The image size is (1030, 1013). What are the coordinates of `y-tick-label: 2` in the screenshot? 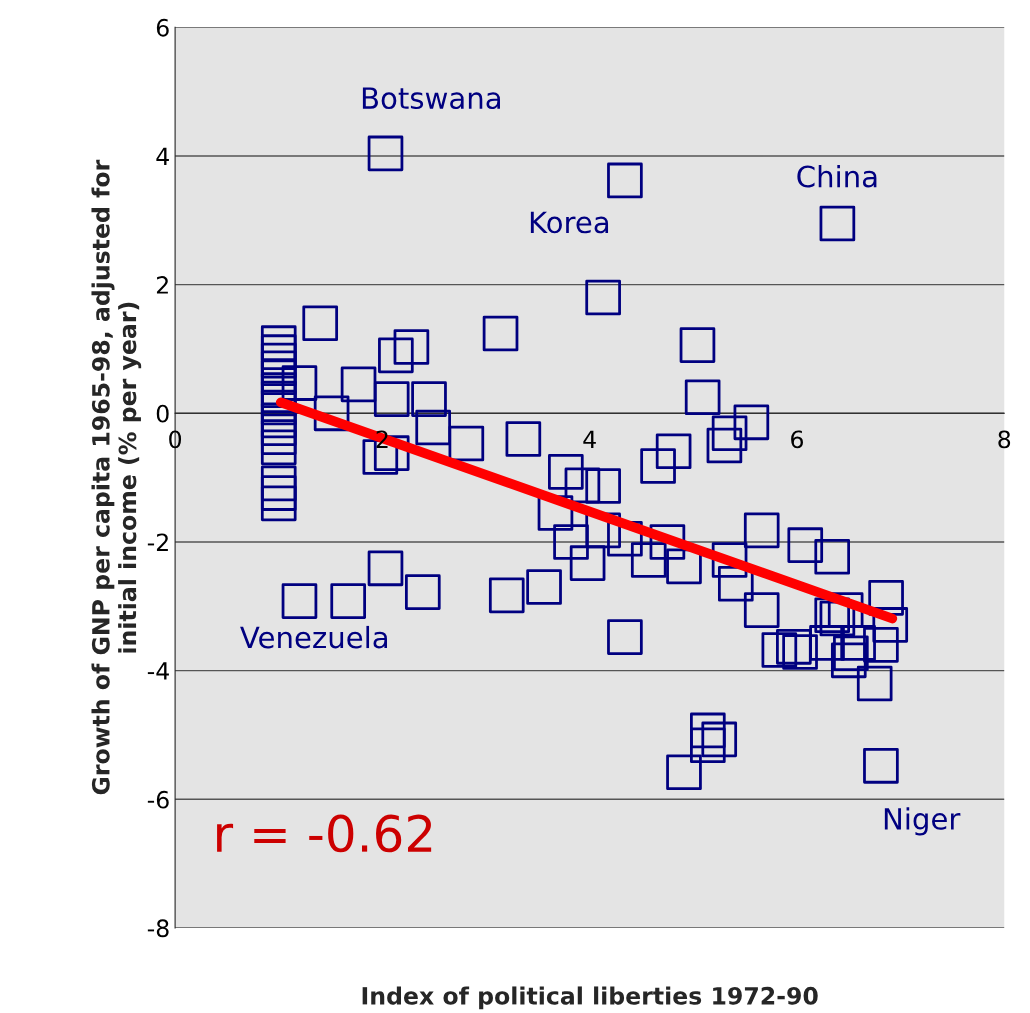 It's located at (162, 285).